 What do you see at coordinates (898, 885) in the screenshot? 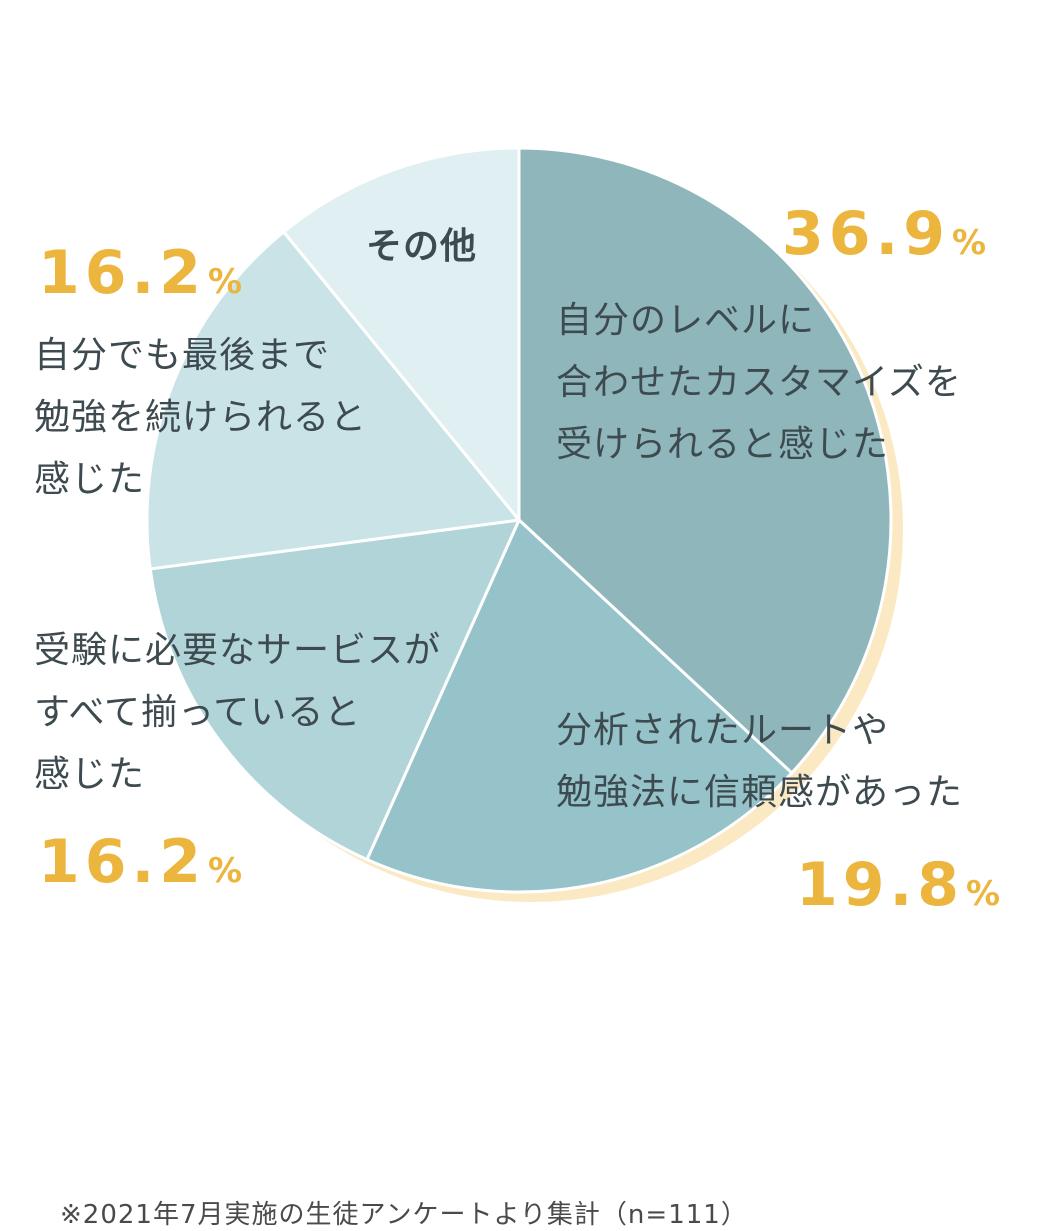
I see `percent-trust: 19.8%` at bounding box center [898, 885].